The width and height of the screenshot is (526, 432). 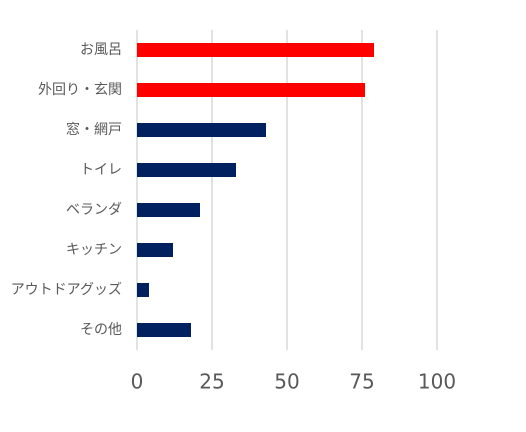 What do you see at coordinates (211, 382) in the screenshot?
I see `x-tick-label: 25` at bounding box center [211, 382].